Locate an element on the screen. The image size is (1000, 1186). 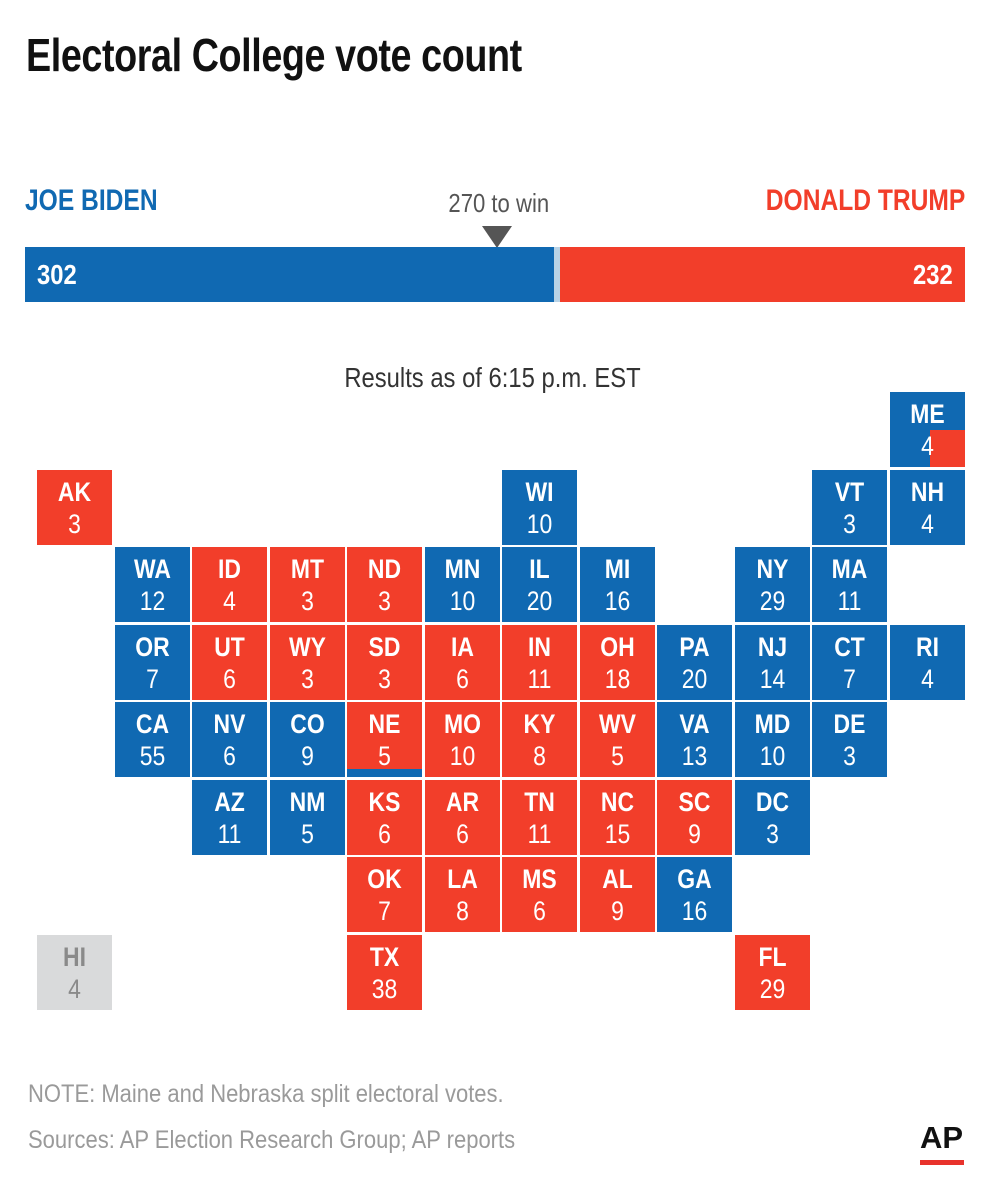
state-abbr: CT is located at coordinates (849, 647).